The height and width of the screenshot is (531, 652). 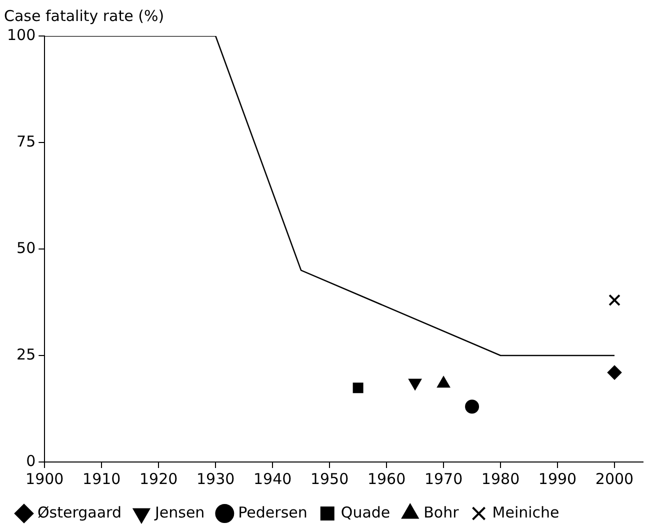 I want to click on legend-label: Meiniche, so click(x=526, y=512).